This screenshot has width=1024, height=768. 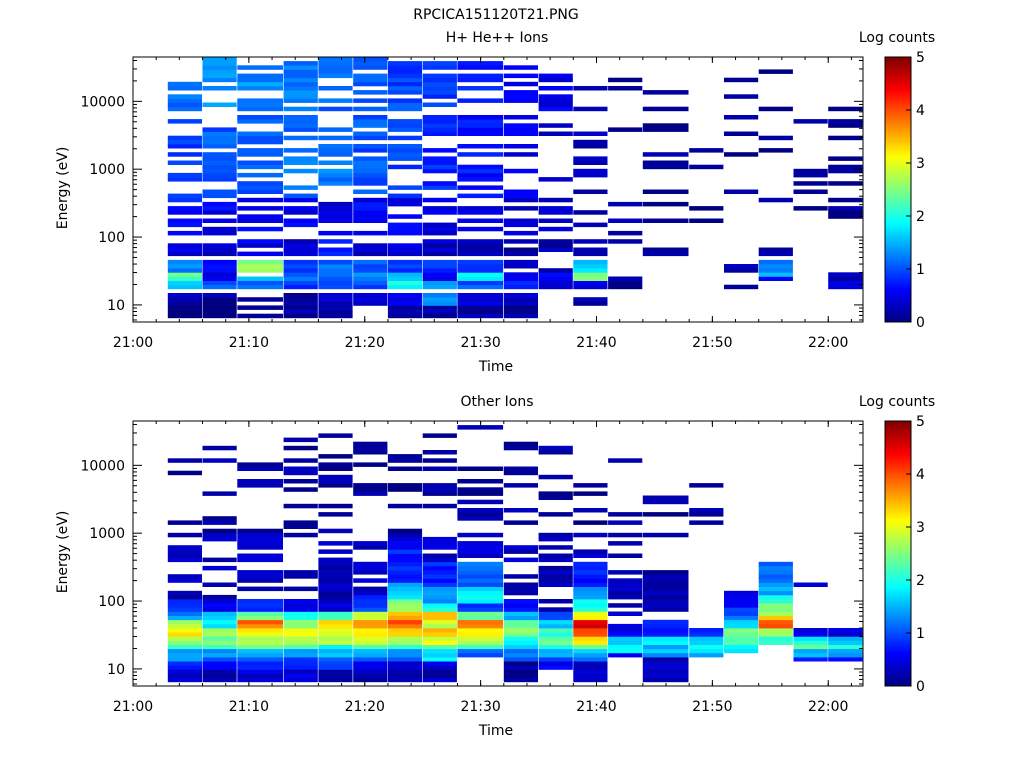 I want to click on y-axis-label: Energy (eV), so click(x=63, y=188).